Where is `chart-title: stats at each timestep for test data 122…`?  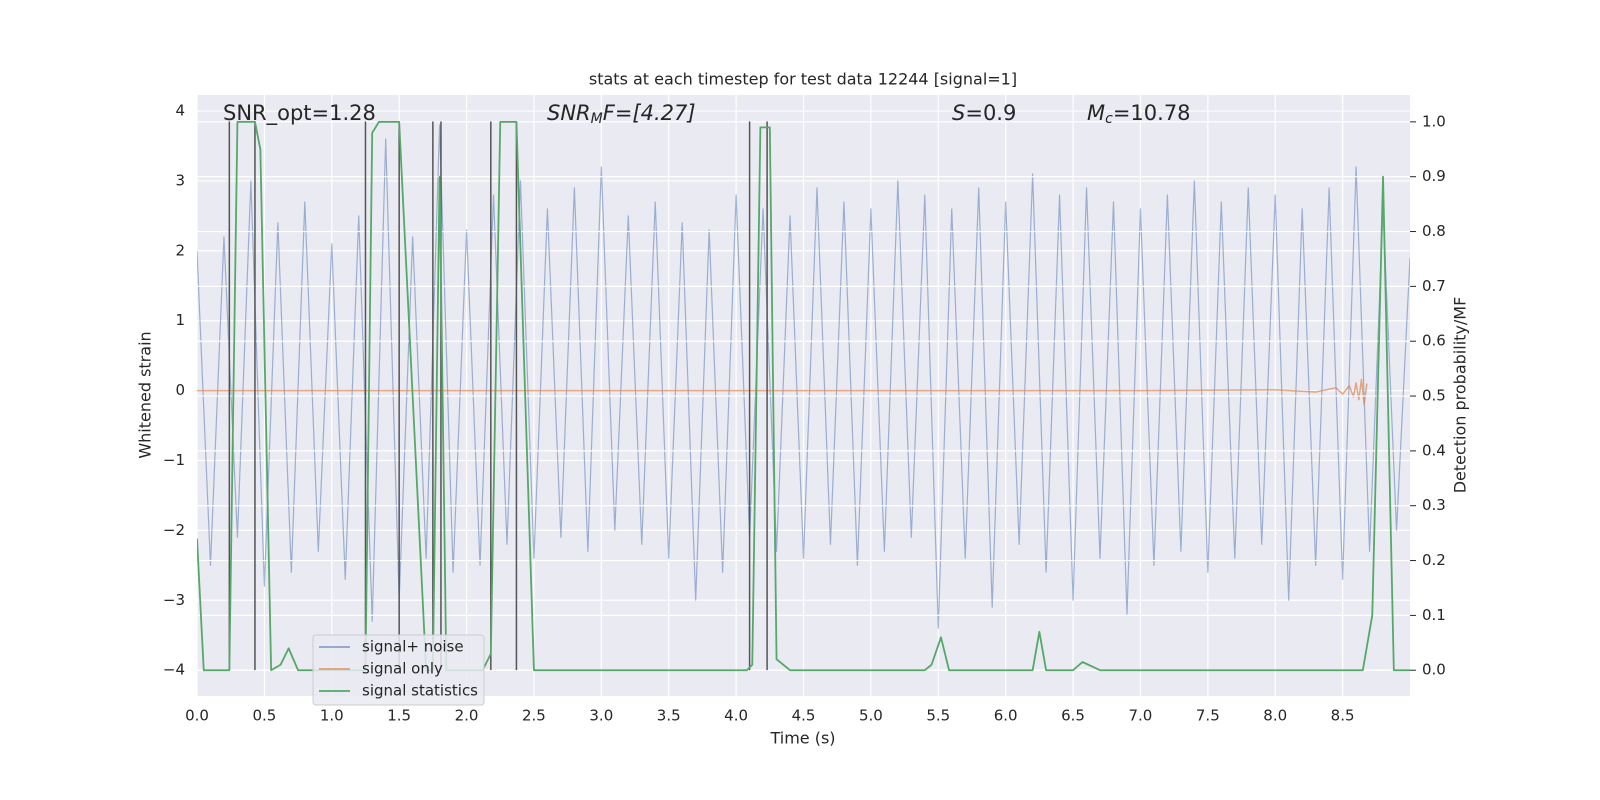
chart-title: stats at each timestep for test data 122… is located at coordinates (803, 79).